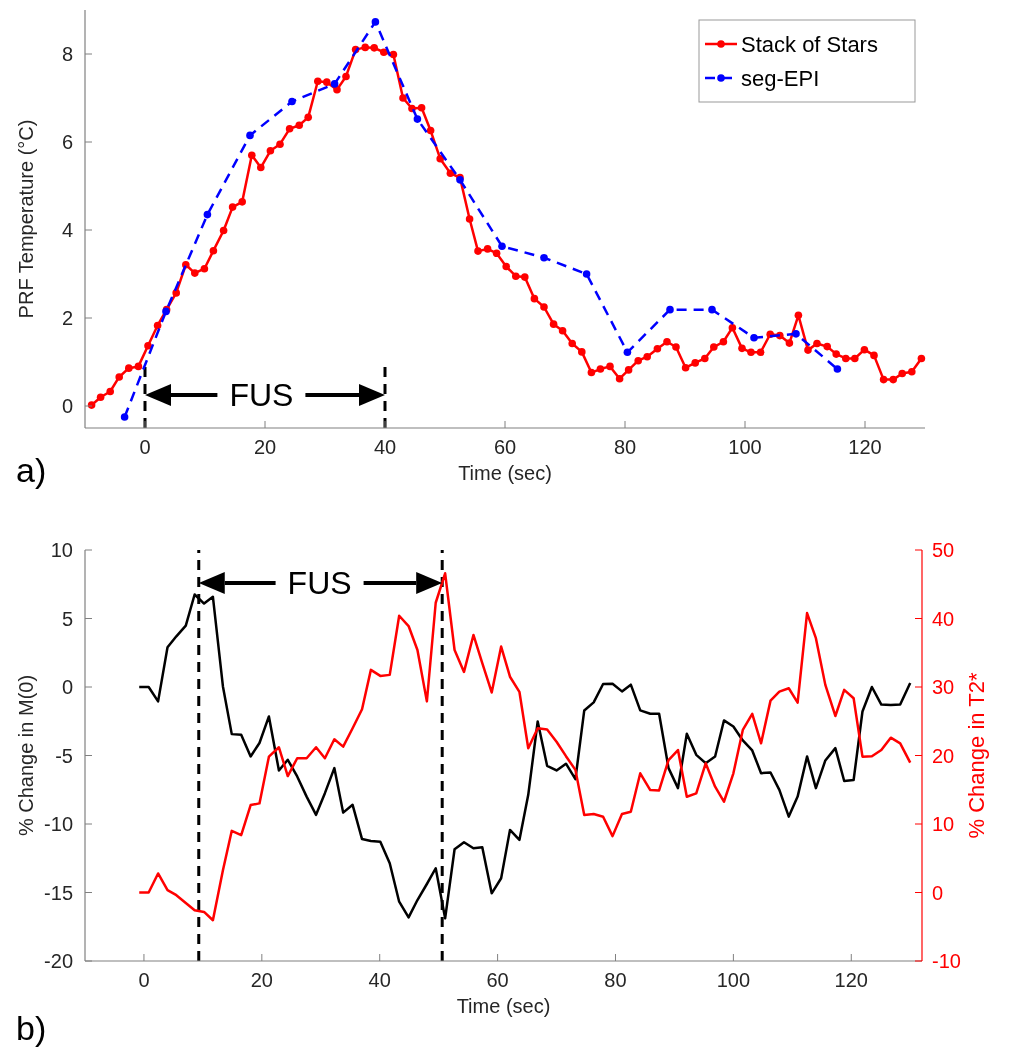  I want to click on y2-tick-label: 50, so click(943, 550).